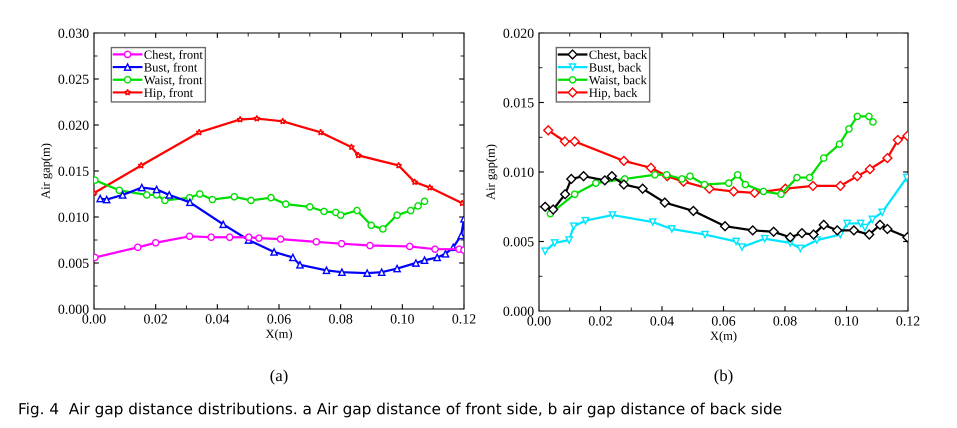  I want to click on legend-label: Waist, back, so click(617, 80).